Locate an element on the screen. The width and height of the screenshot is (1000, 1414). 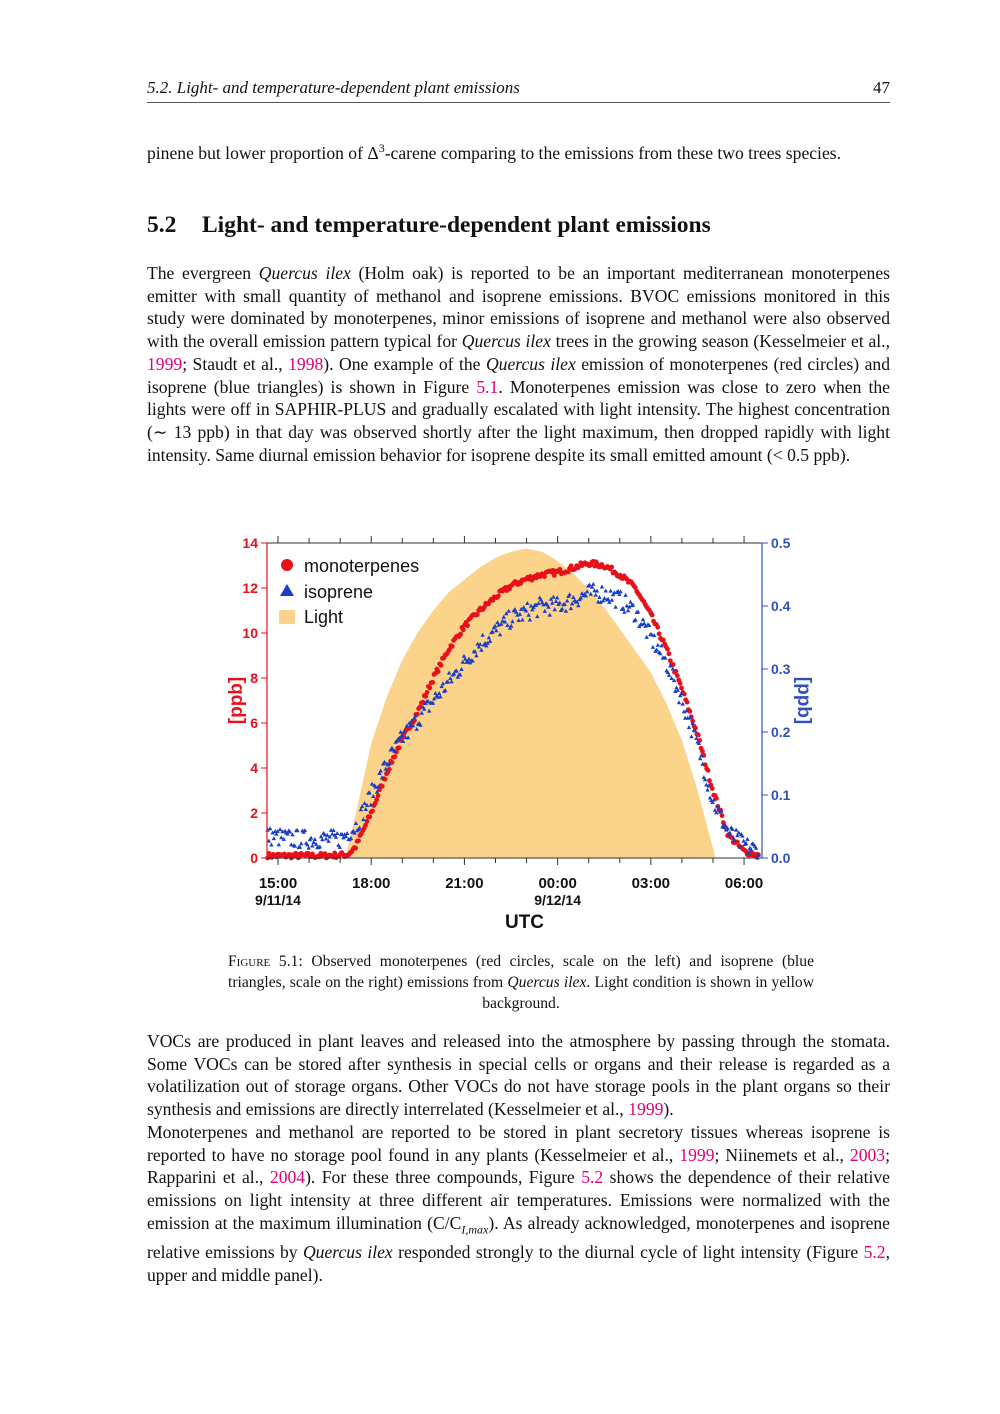
citation-link: 2004 is located at coordinates (287, 1177).